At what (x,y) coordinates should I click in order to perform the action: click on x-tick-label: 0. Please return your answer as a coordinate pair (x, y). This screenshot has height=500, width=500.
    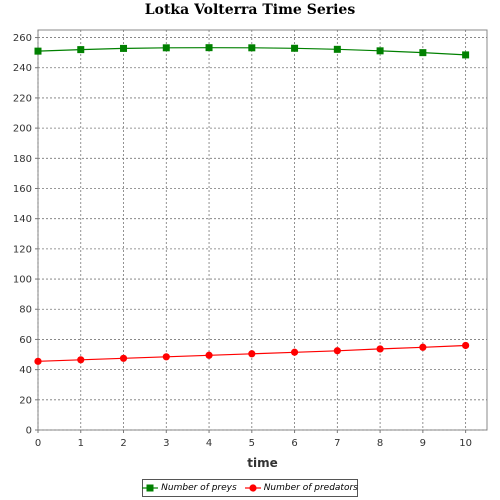
    Looking at the image, I should click on (38, 443).